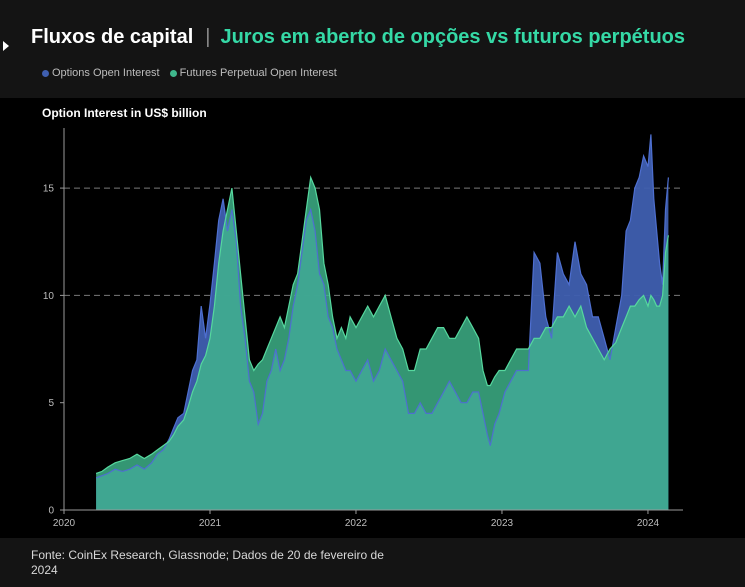 This screenshot has width=745, height=587. I want to click on y-tick-label: 10, so click(49, 296).